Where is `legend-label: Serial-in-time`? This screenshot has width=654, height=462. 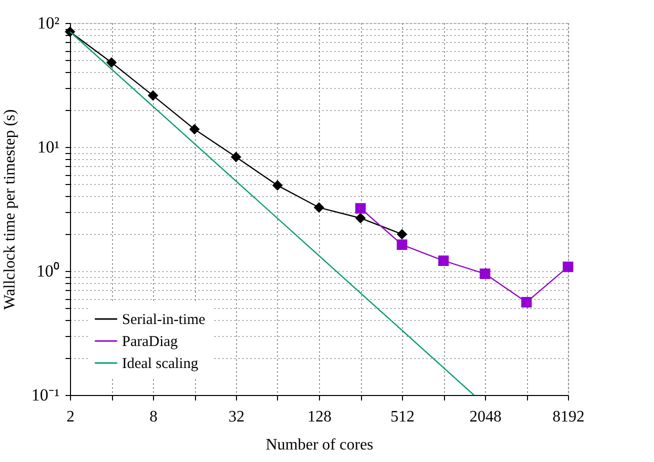 legend-label: Serial-in-time is located at coordinates (164, 320).